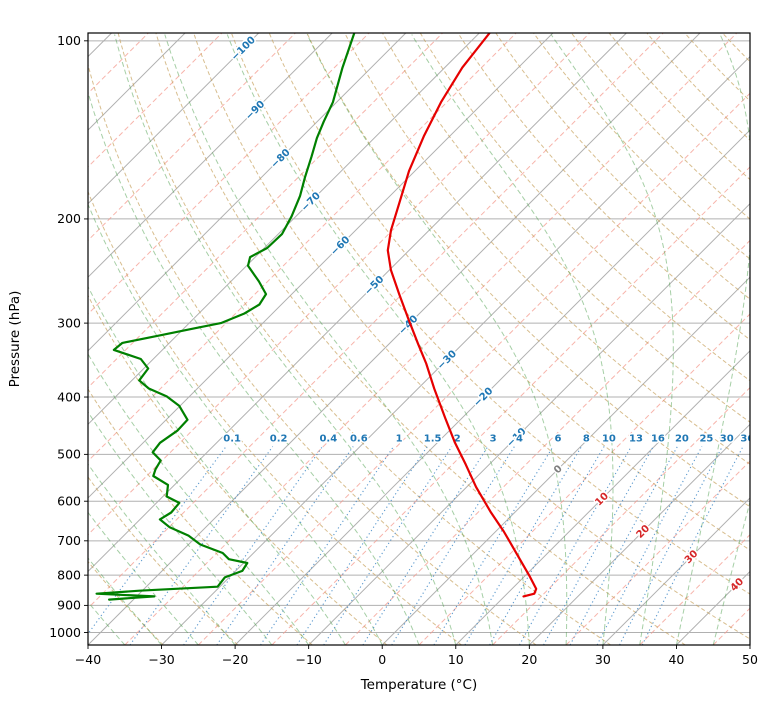 This screenshot has width=775, height=708. What do you see at coordinates (328, 439) in the screenshot?
I see `svg-text: 0.4` at bounding box center [328, 439].